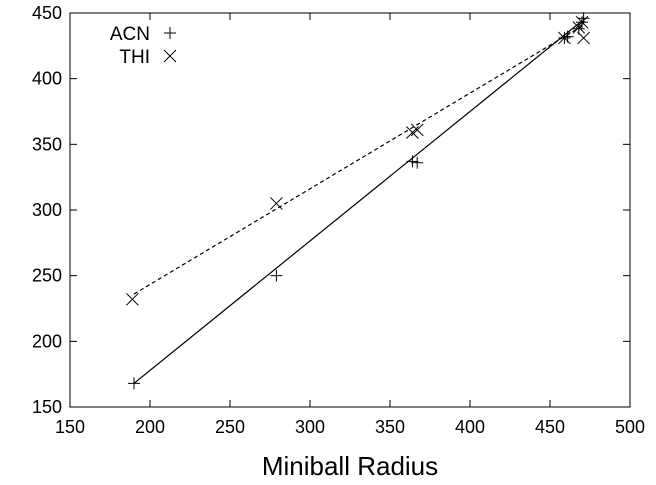 This screenshot has height=485, width=656. Describe the element at coordinates (170, 33) in the screenshot. I see `legend-marker-acn` at that location.